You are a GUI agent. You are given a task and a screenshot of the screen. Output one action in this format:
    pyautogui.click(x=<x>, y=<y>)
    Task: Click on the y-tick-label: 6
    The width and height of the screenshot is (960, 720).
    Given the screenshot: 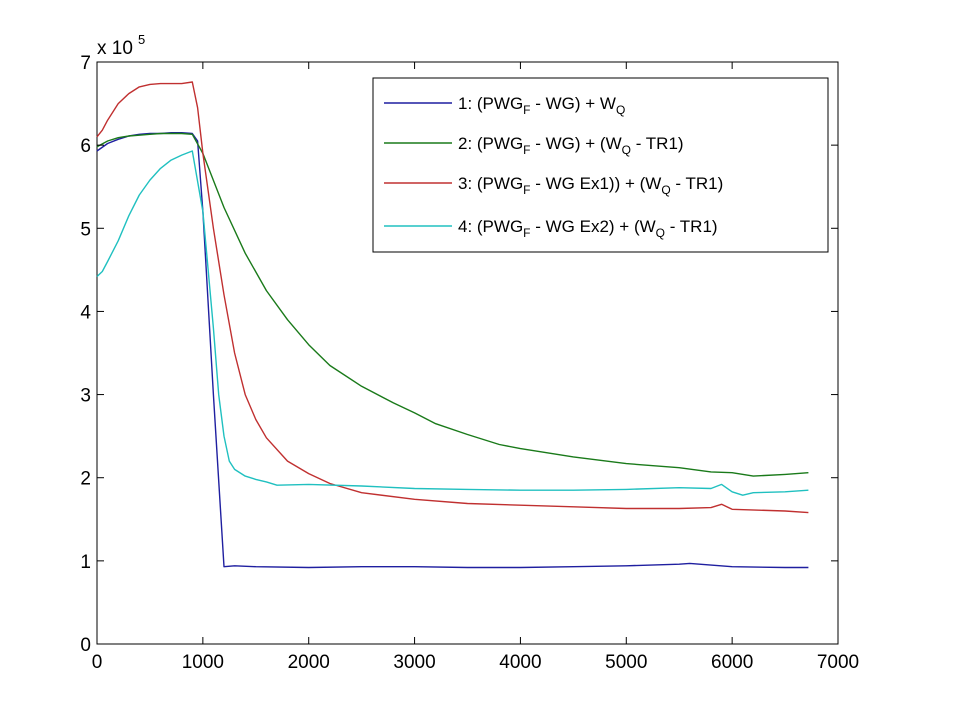 What is the action you would take?
    pyautogui.click(x=85, y=146)
    